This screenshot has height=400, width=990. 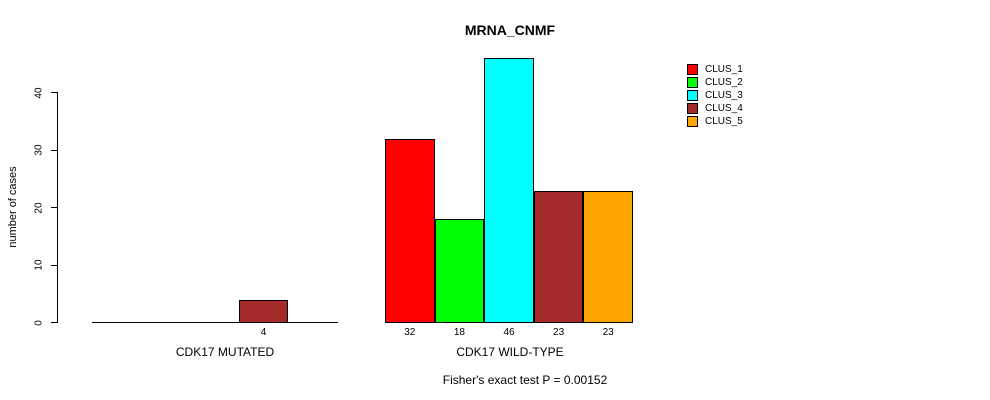 What do you see at coordinates (39, 265) in the screenshot?
I see `y-tick-label: 10` at bounding box center [39, 265].